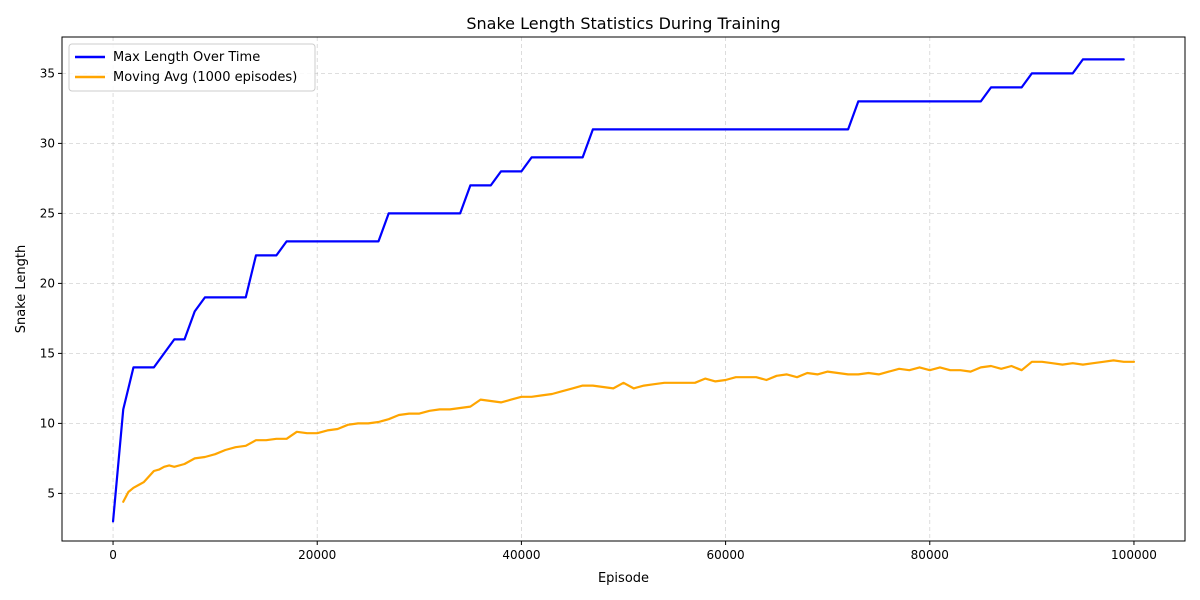 The height and width of the screenshot is (600, 1200). I want to click on x-tick-label: 60000, so click(725, 555).